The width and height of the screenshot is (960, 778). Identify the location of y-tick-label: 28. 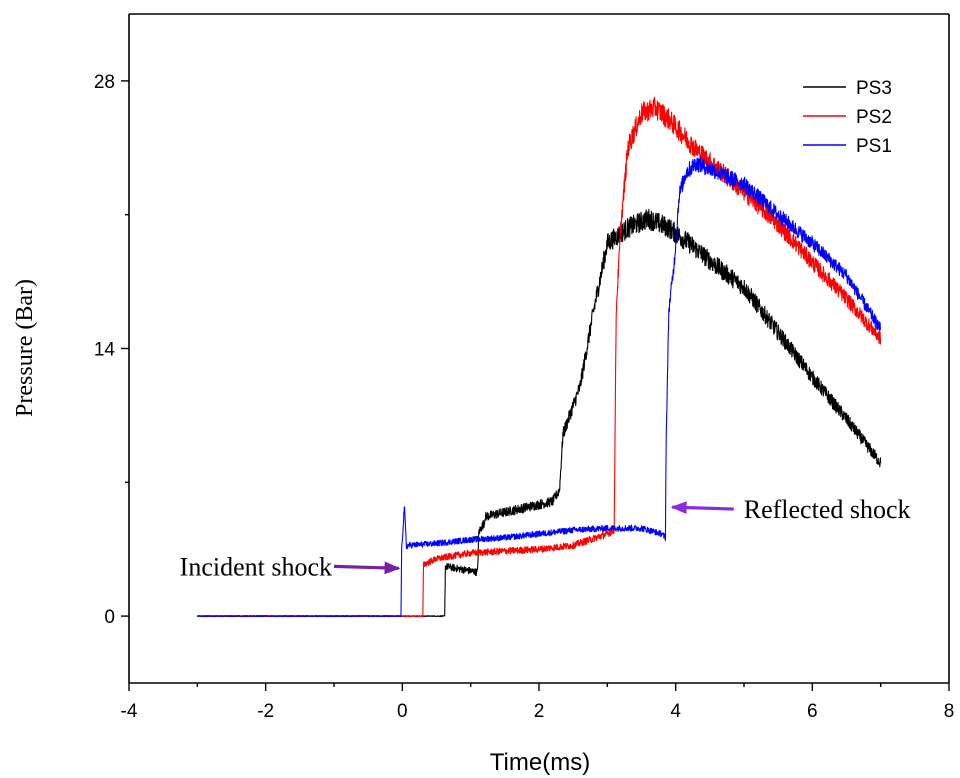
(104, 82).